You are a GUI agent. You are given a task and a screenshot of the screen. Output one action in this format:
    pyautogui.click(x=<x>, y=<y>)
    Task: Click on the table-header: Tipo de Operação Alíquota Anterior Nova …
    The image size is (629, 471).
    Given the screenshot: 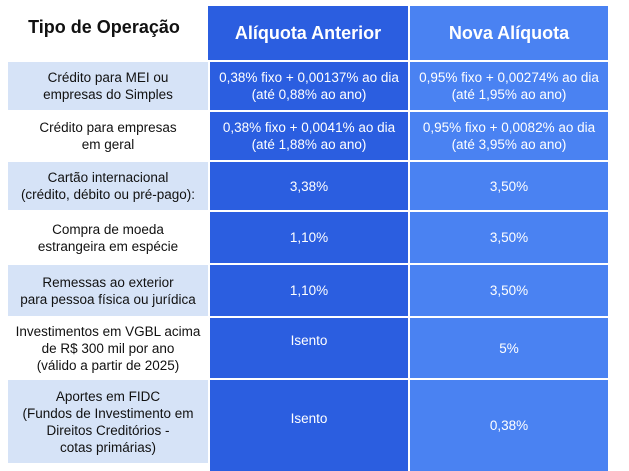 What is the action you would take?
    pyautogui.click(x=314, y=30)
    